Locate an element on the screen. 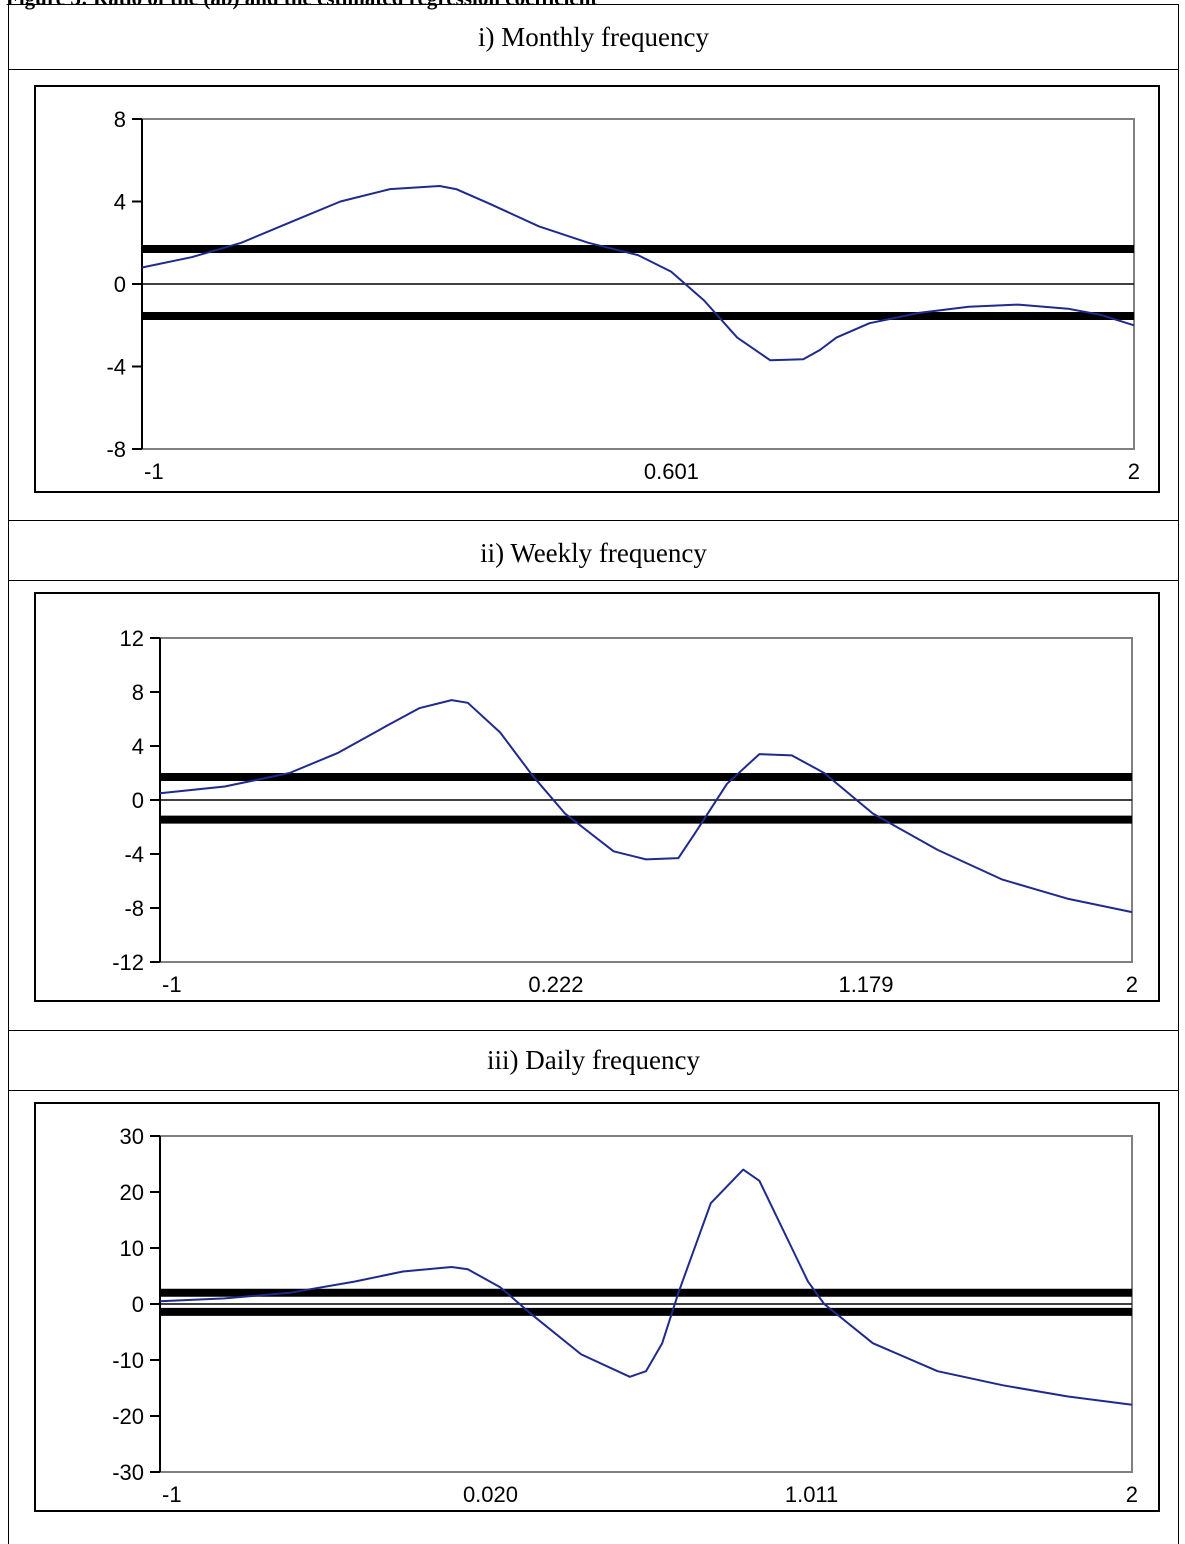  y-tick-label: 20 is located at coordinates (132, 1192).